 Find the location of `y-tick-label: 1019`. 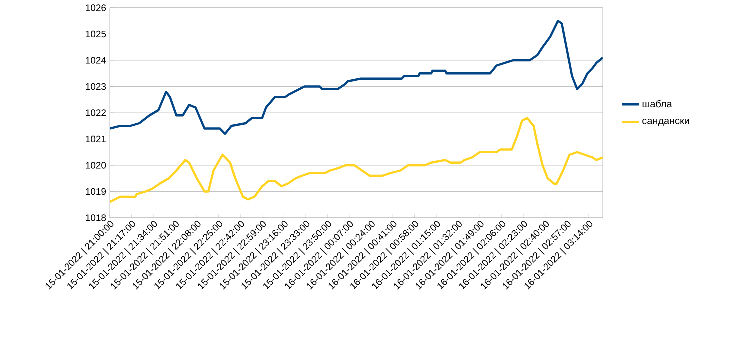

y-tick-label: 1019 is located at coordinates (96, 192).